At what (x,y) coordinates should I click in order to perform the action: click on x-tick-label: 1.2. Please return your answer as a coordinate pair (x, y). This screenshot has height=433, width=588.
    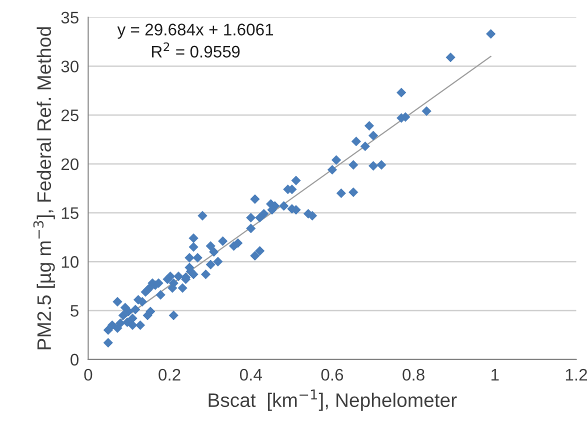
    Looking at the image, I should click on (576, 374).